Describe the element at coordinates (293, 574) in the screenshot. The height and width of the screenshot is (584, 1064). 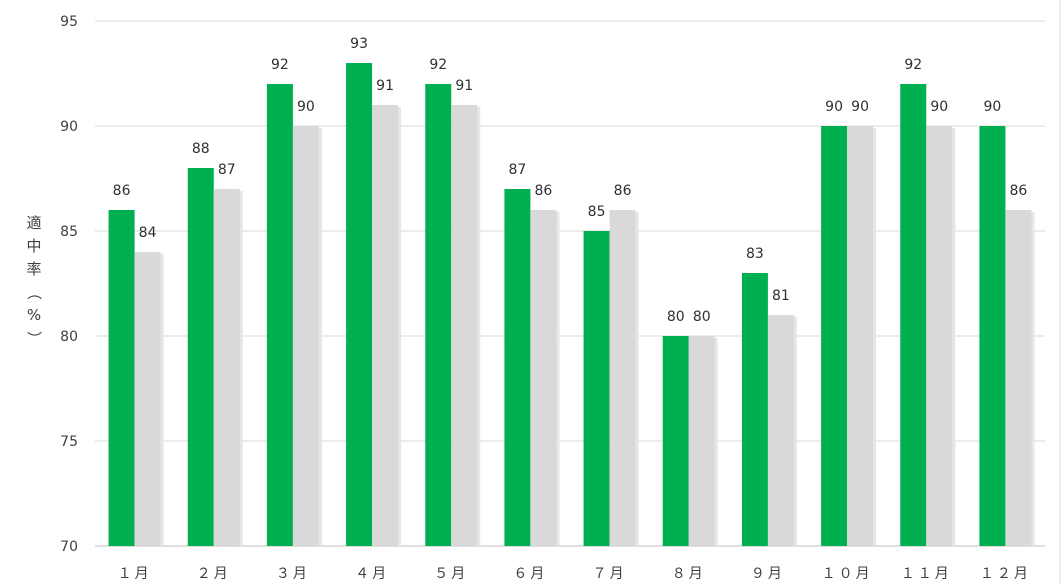
I see `x-category-label: ３月` at that location.